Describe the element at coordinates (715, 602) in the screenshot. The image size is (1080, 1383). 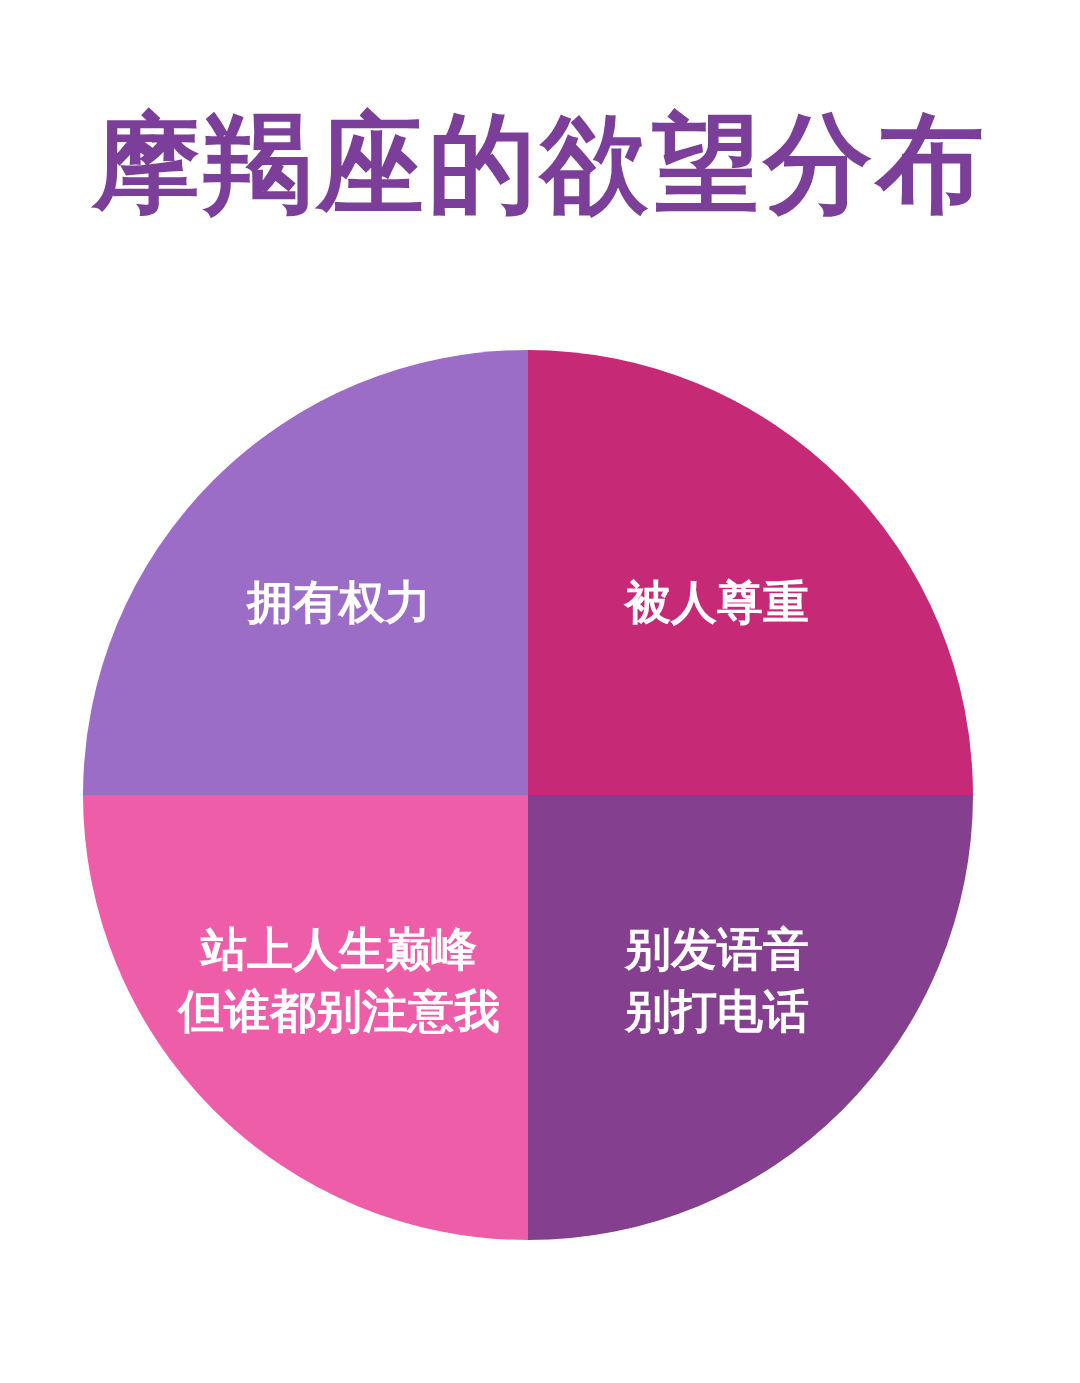
I see `slice-label: 被人尊重` at that location.